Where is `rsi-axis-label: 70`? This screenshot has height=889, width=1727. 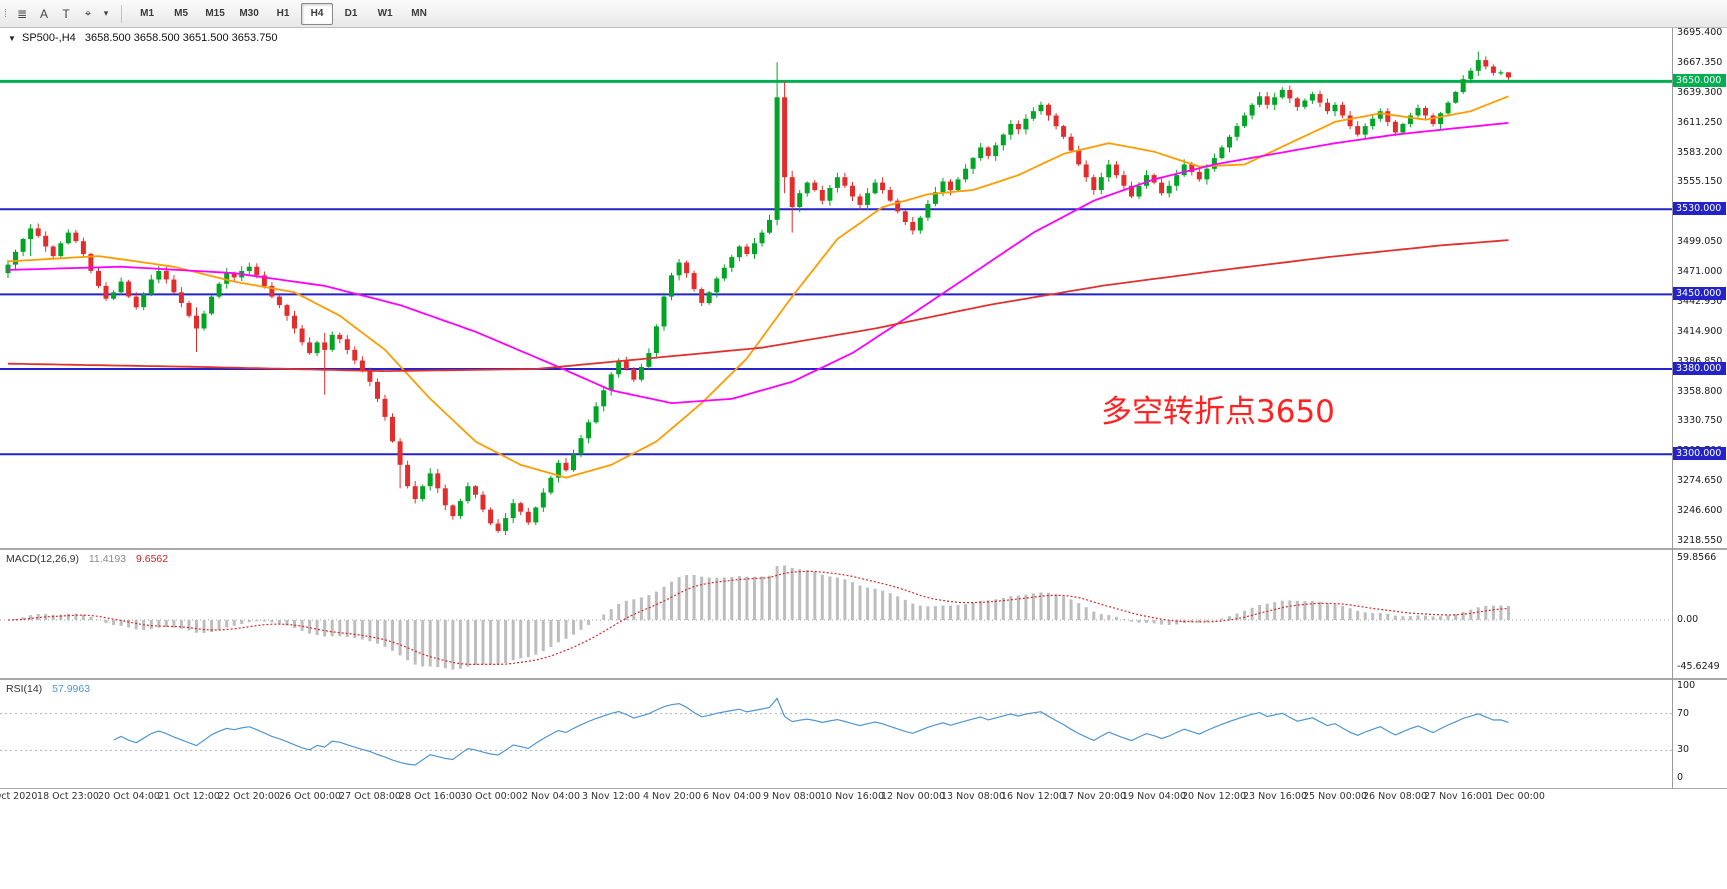
rsi-axis-label: 70 is located at coordinates (1683, 713).